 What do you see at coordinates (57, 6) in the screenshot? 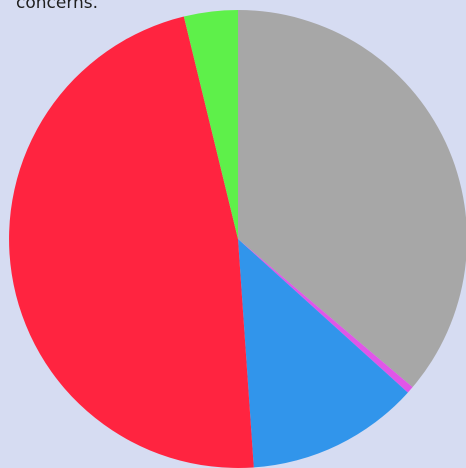
I see `chart-caption: concerns.` at bounding box center [57, 6].